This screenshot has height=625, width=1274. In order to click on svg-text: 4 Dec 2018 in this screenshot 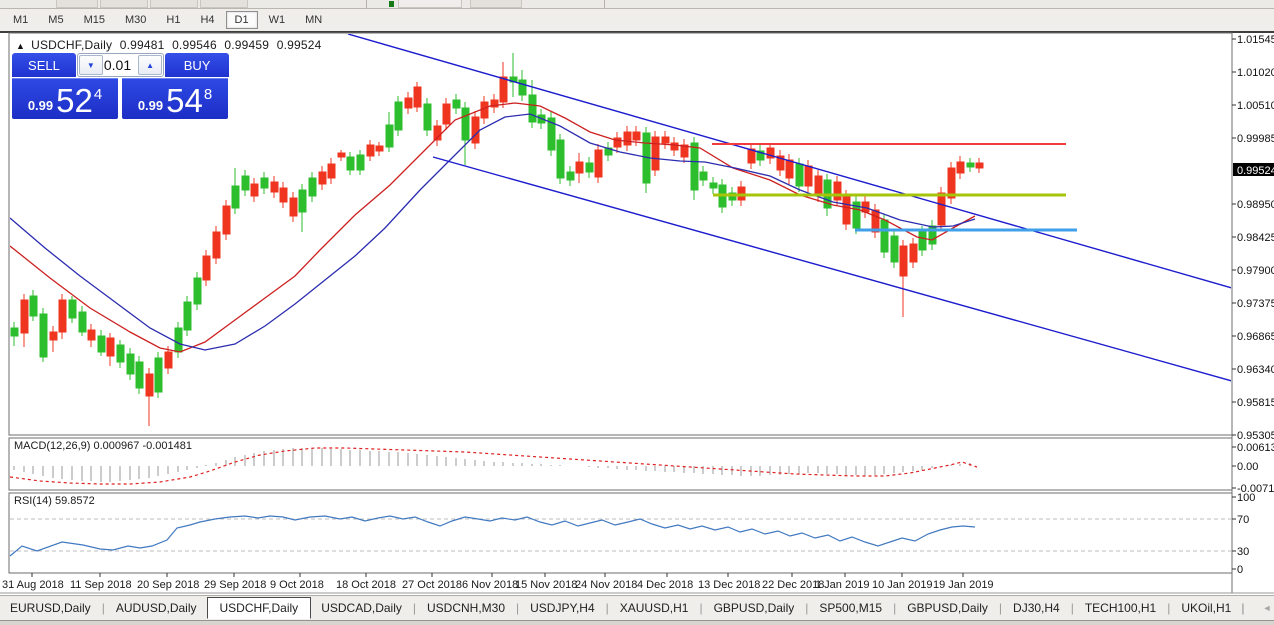, I will do `click(665, 585)`.